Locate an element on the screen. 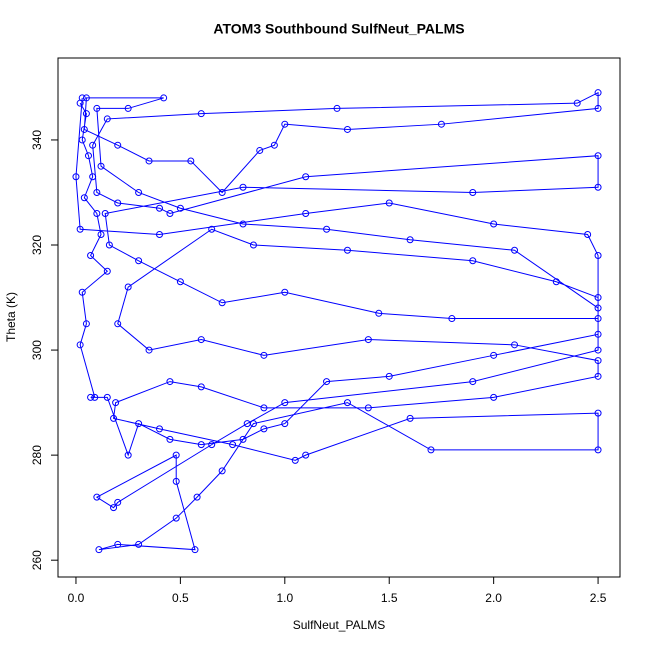 The width and height of the screenshot is (650, 650). x-tick-label: 2.5 is located at coordinates (598, 598).